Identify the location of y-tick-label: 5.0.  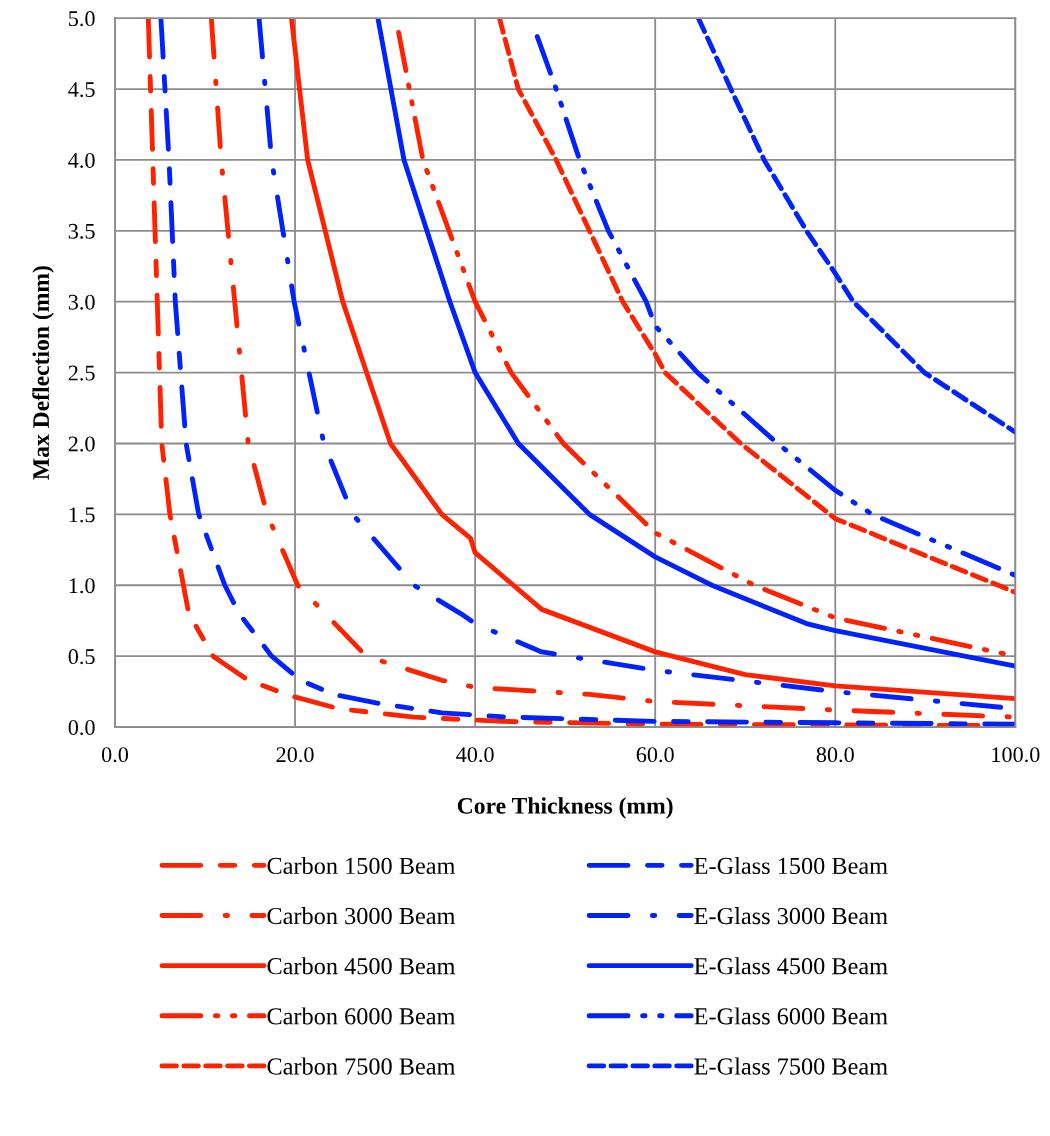
(82, 19).